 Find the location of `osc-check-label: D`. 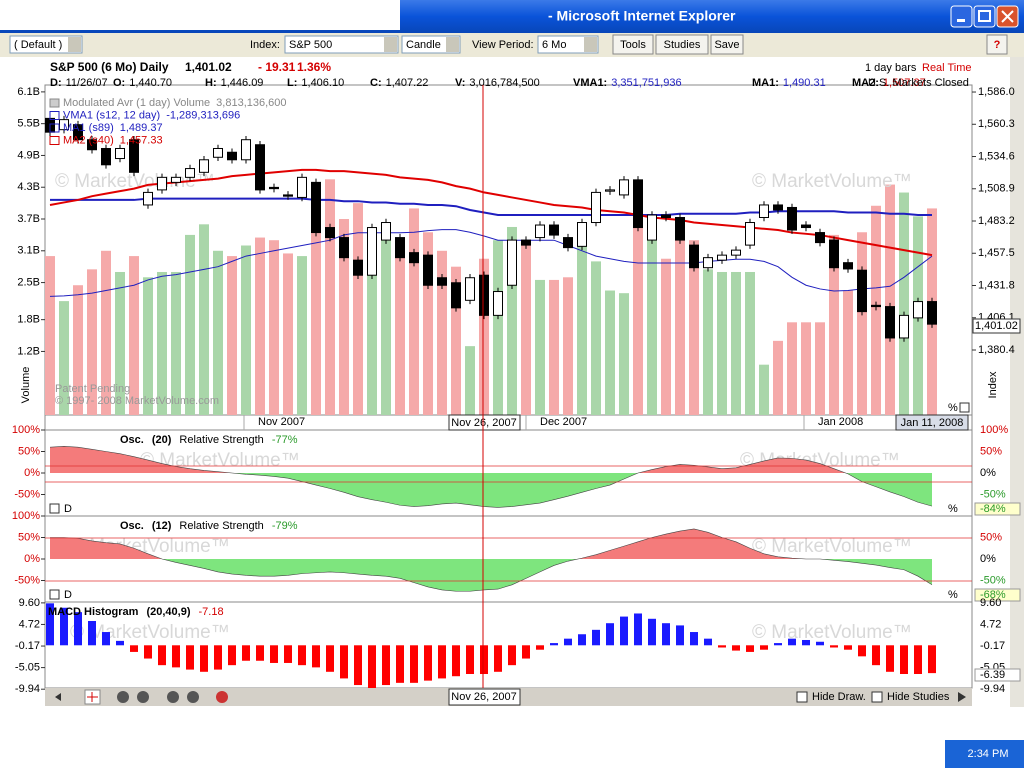

osc-check-label: D is located at coordinates (68, 509).